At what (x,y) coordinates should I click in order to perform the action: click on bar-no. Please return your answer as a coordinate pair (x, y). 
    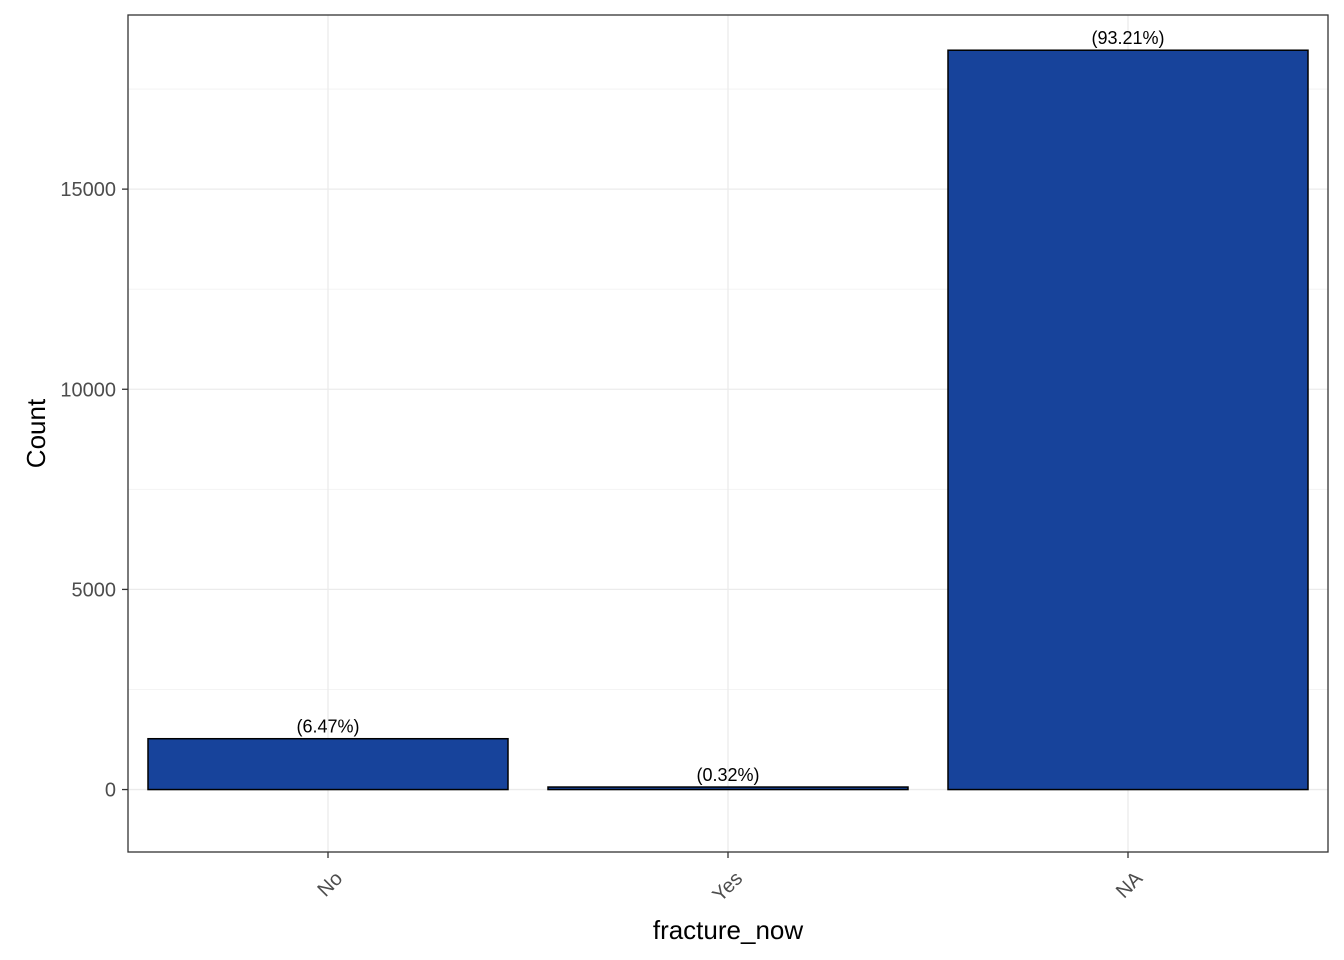
    Looking at the image, I should click on (328, 764).